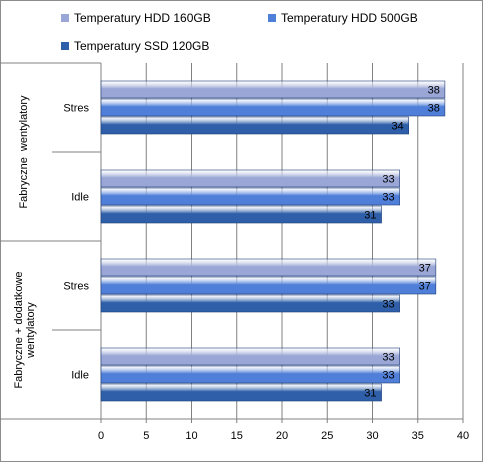 This screenshot has width=483, height=462. Describe the element at coordinates (463, 436) in the screenshot. I see `x-tick-label-8: 40` at that location.